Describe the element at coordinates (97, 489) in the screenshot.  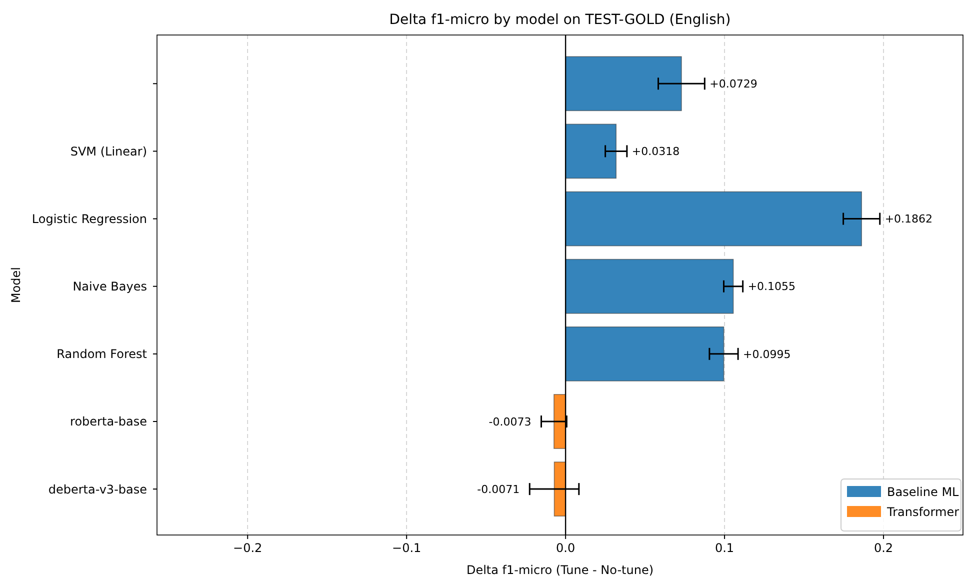
I see `y-tick-label: deberta-v3-base` at that location.